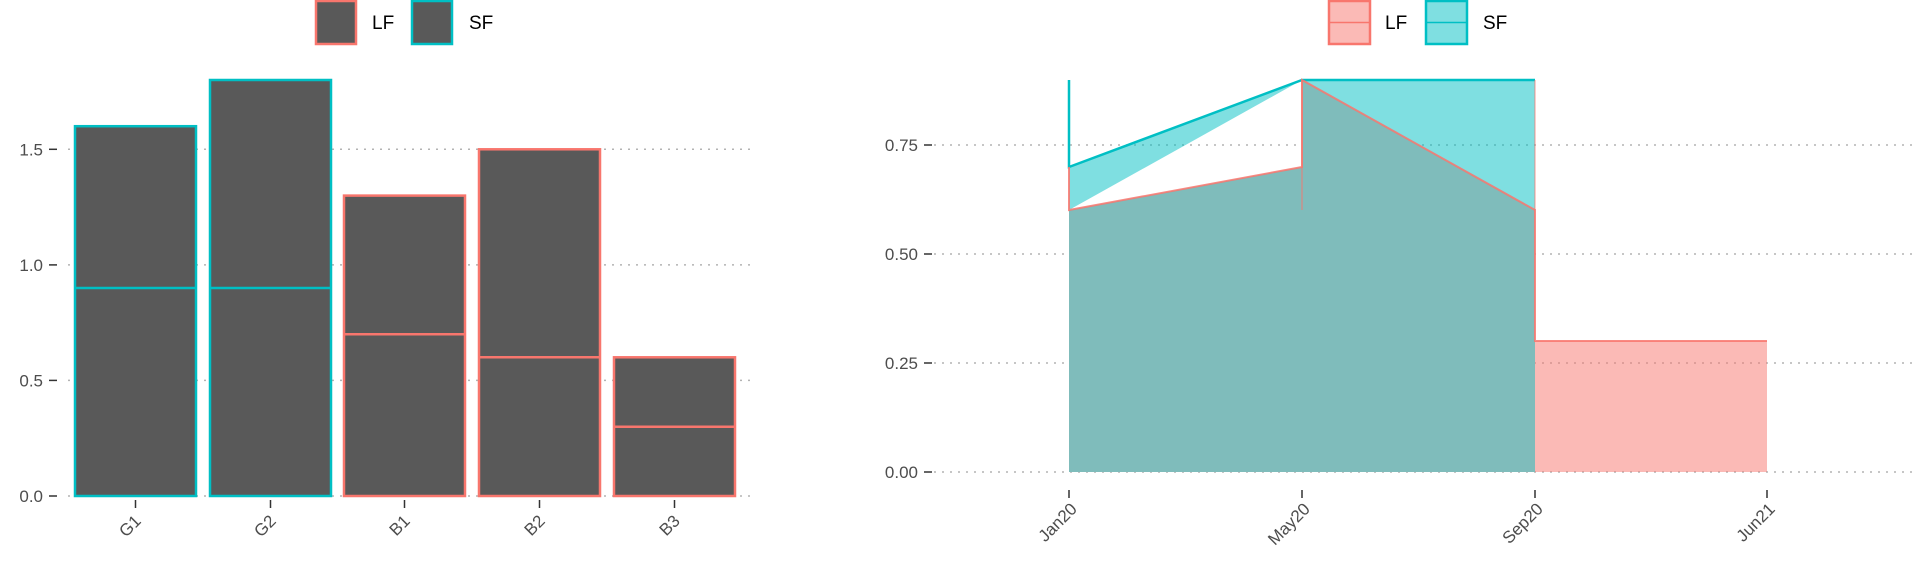 Image resolution: width=1920 pixels, height=576 pixels. Describe the element at coordinates (539, 323) in the screenshot. I see `bar-b2` at that location.